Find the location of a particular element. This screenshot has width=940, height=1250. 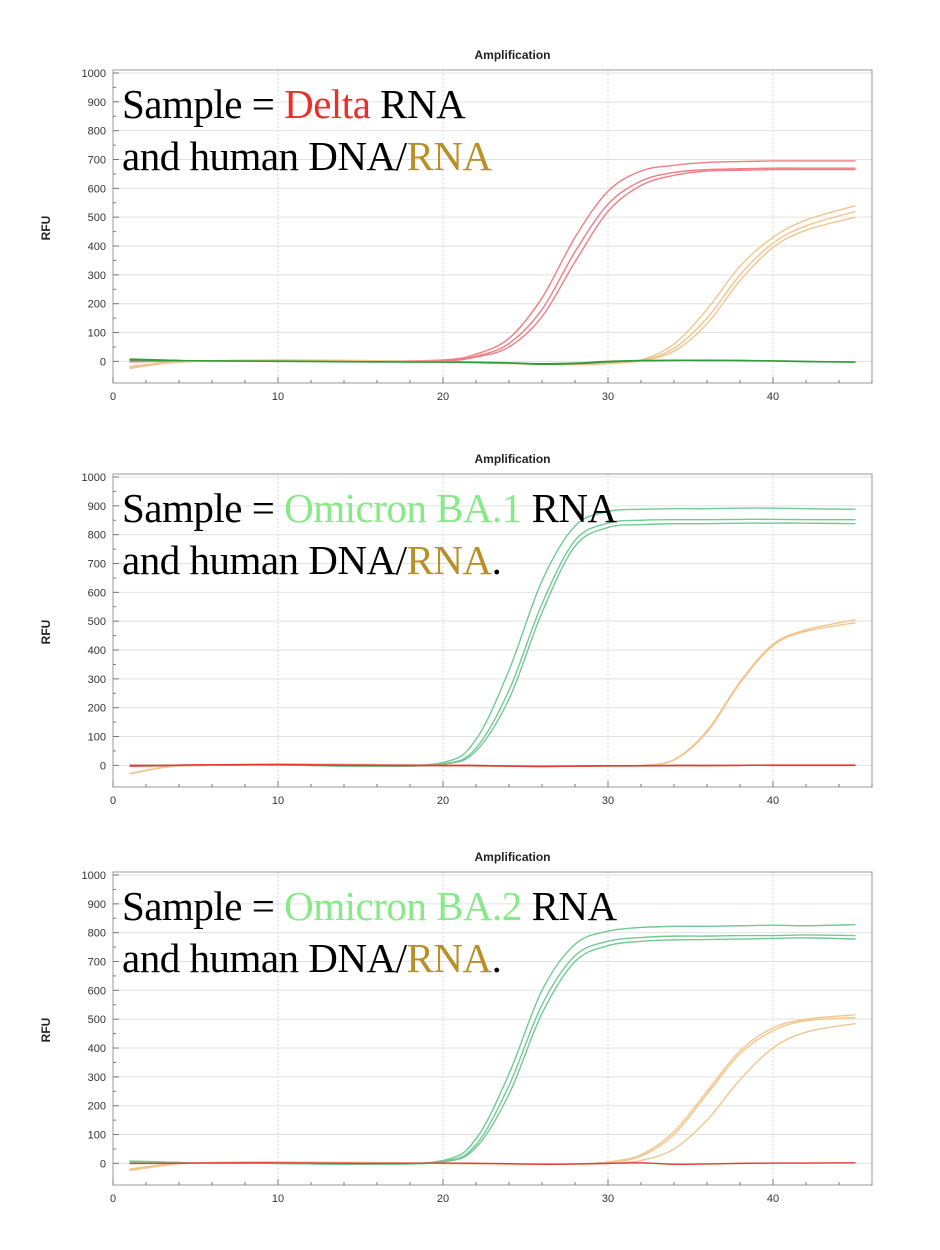

variant-name: Omicron BA.2 is located at coordinates (403, 906).